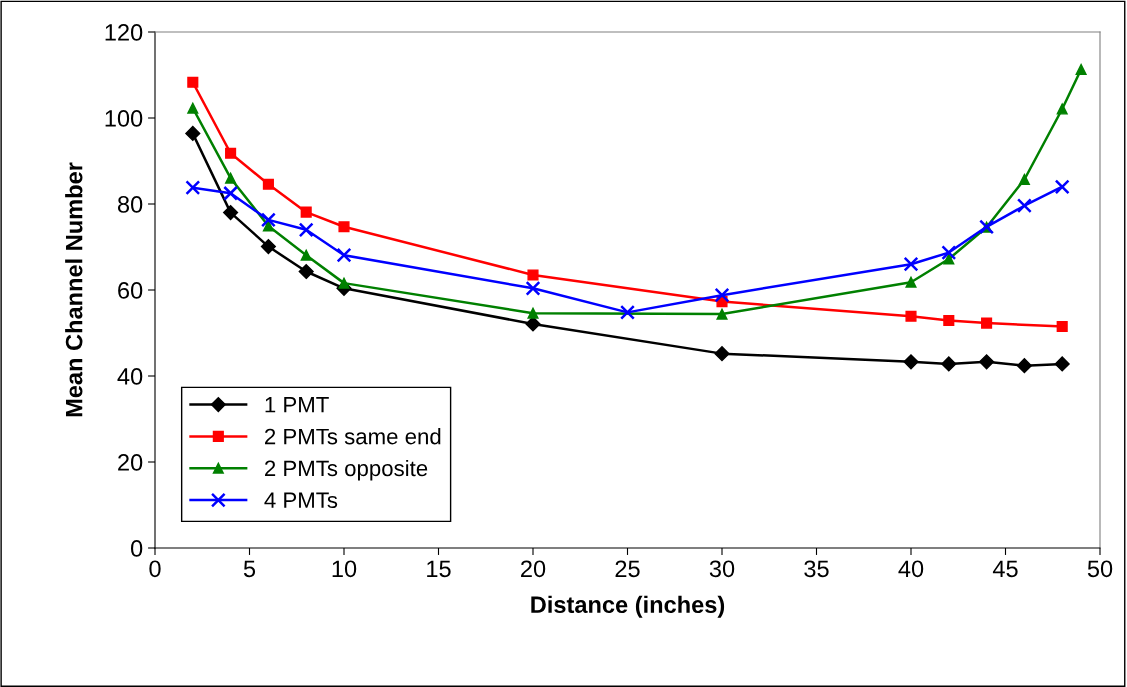 The image size is (1127, 687). Describe the element at coordinates (439, 569) in the screenshot. I see `x-tick-label: 15` at that location.